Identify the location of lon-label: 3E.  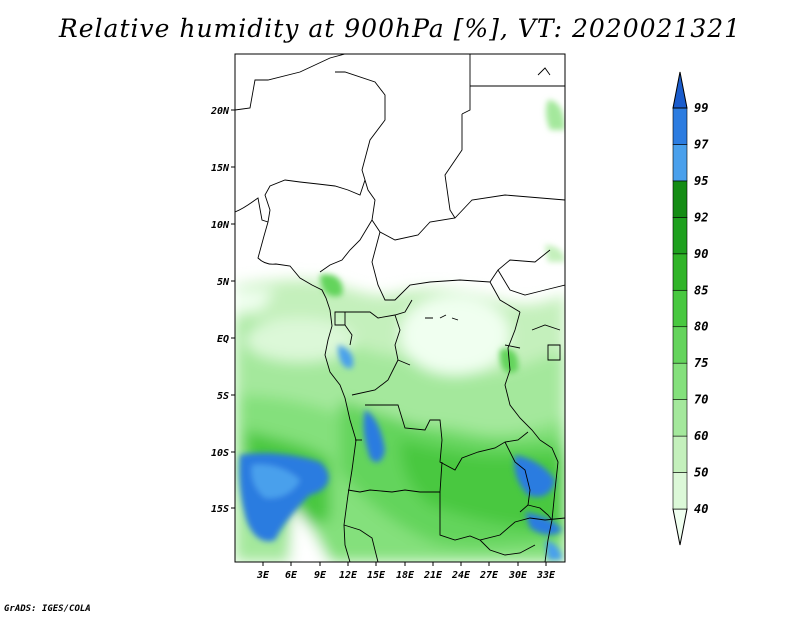
(263, 575).